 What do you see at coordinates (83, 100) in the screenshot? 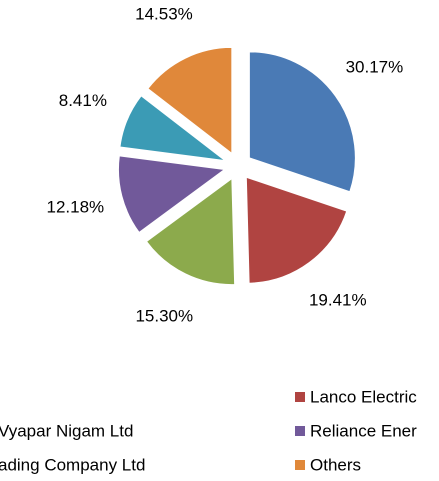
I see `data-label: 8.41%` at bounding box center [83, 100].